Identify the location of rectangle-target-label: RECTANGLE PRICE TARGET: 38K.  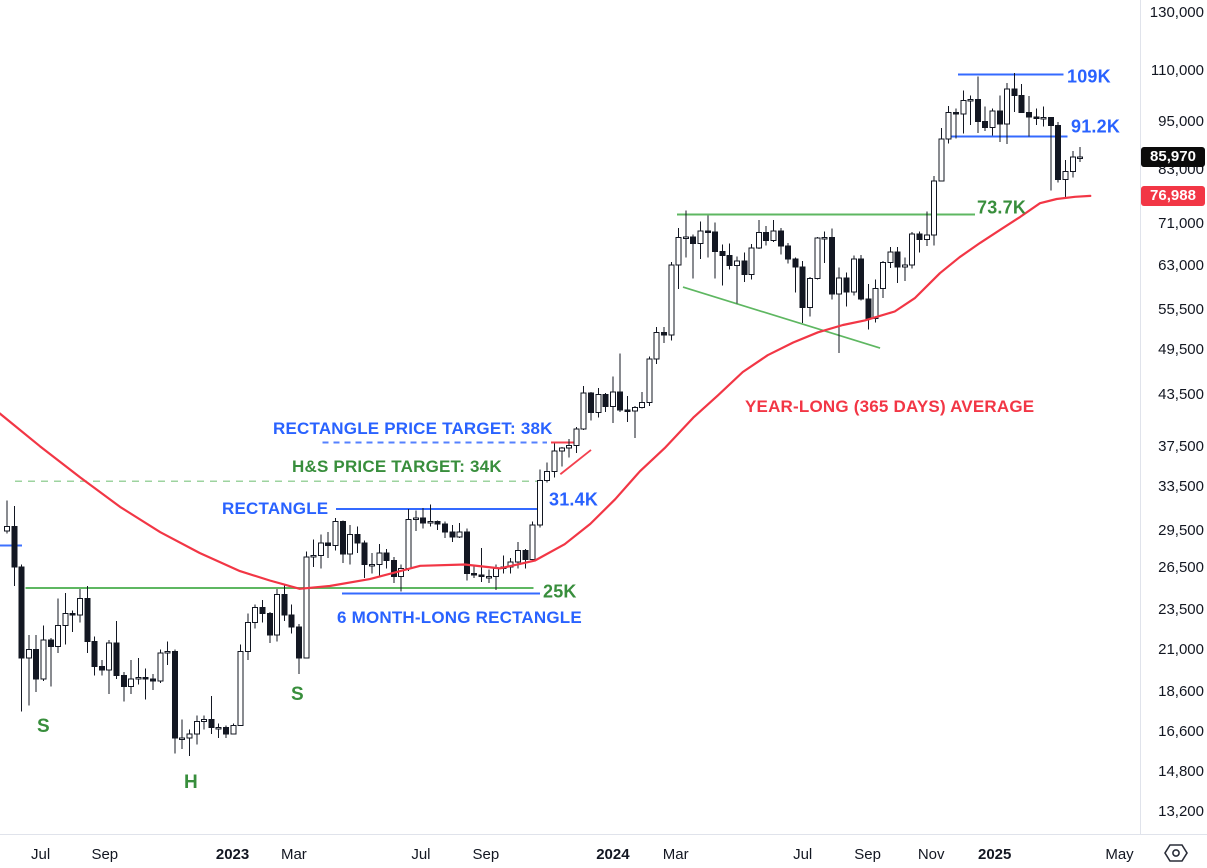
(413, 428).